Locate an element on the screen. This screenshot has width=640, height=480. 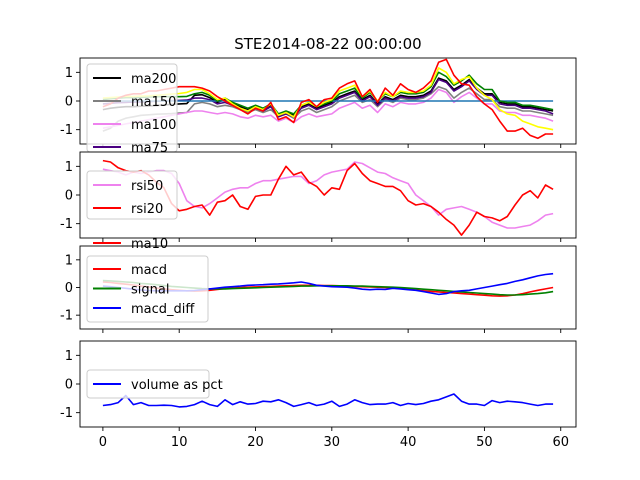
x-tick-label: 10 is located at coordinates (179, 442).